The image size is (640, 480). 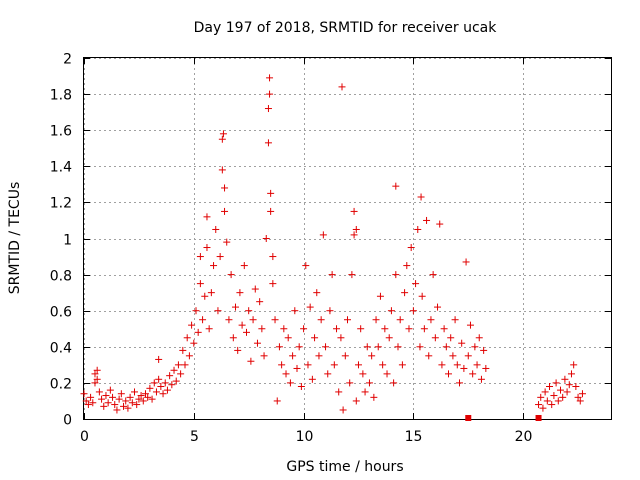 I want to click on y-tick-label: 1, so click(x=67, y=241).